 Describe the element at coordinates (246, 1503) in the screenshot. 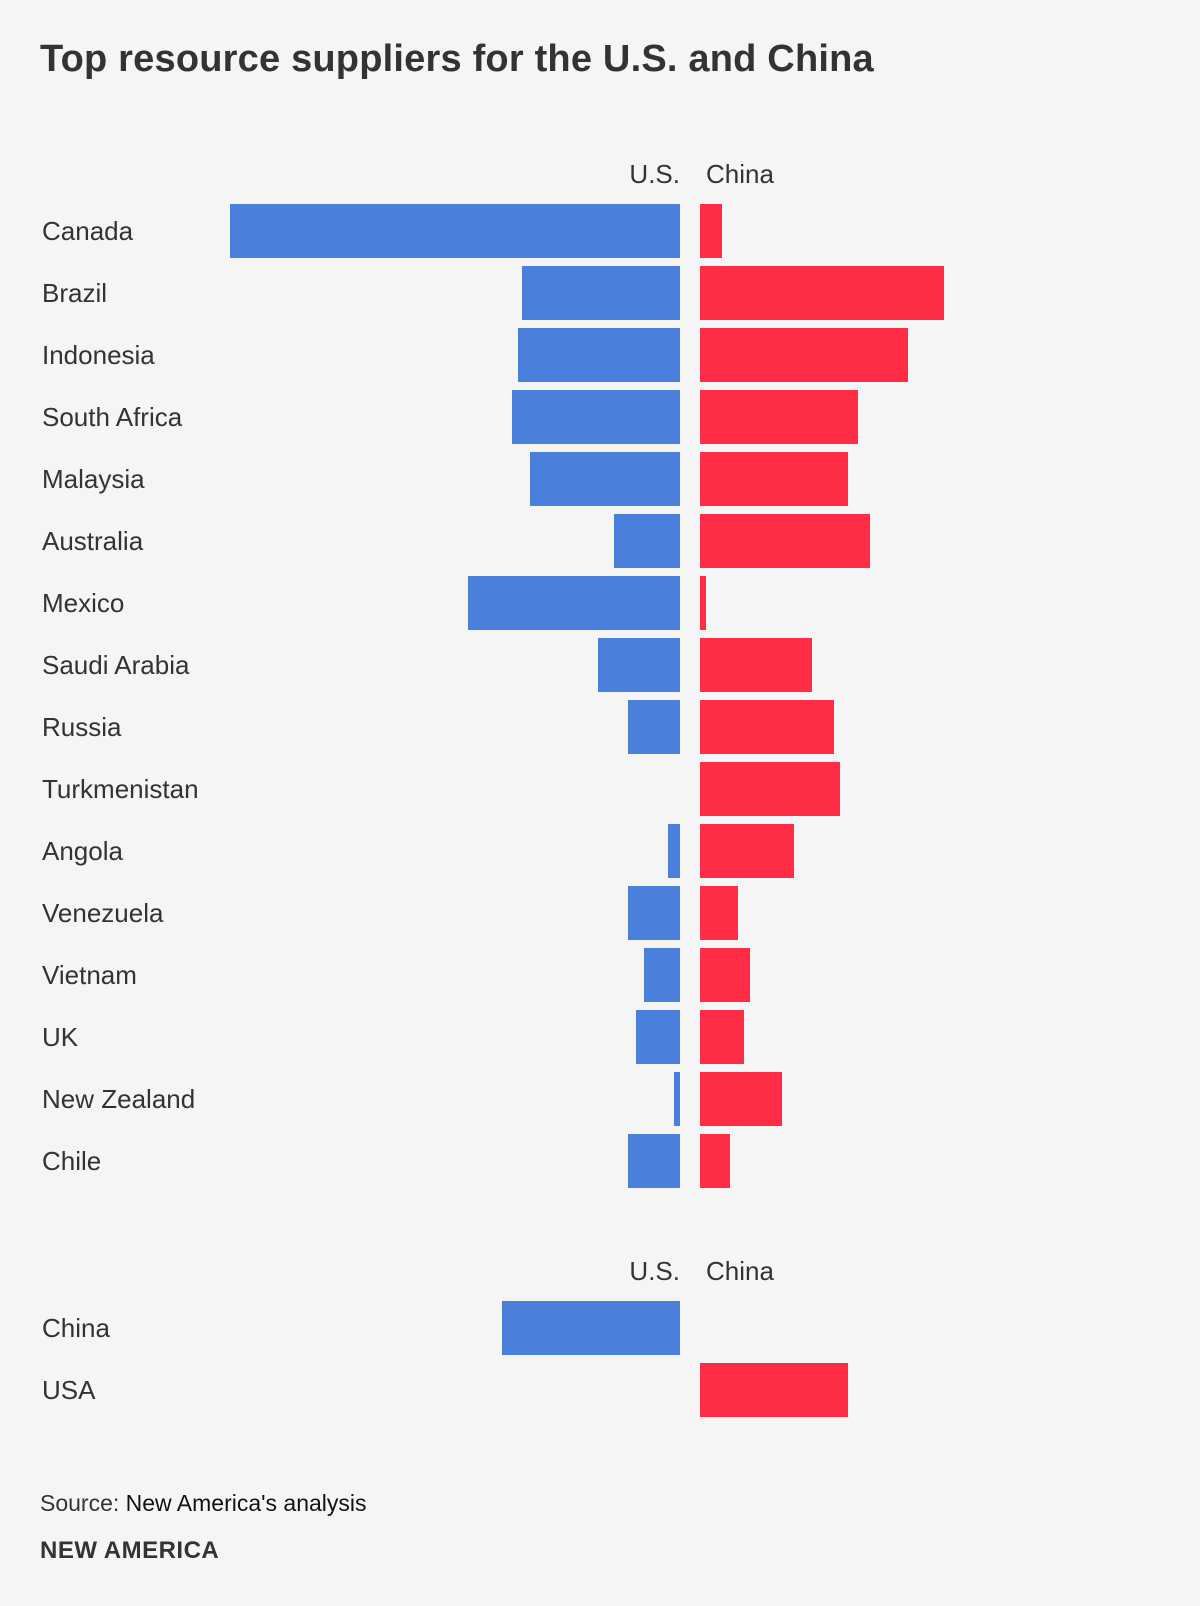

I see `source-value: New America's analysis` at that location.